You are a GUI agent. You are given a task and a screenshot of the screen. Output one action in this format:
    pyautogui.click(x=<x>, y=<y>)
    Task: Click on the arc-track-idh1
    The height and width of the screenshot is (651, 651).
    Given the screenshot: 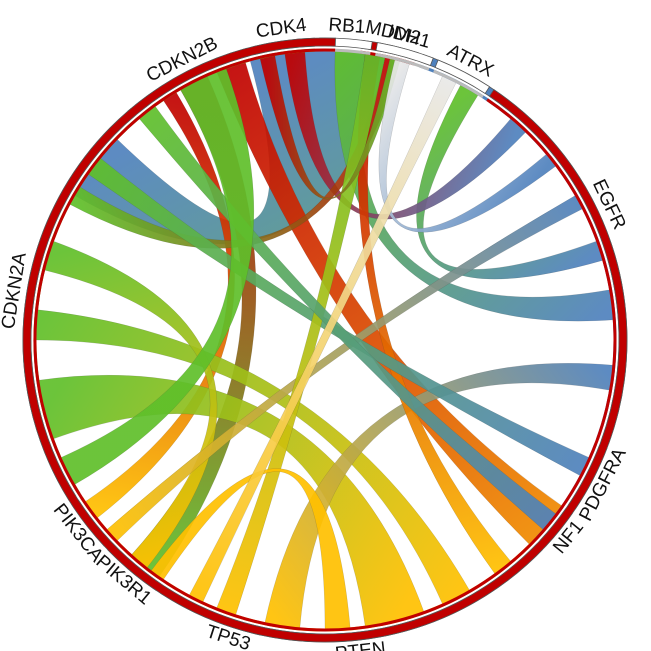 What is the action you would take?
    pyautogui.click(x=402, y=61)
    